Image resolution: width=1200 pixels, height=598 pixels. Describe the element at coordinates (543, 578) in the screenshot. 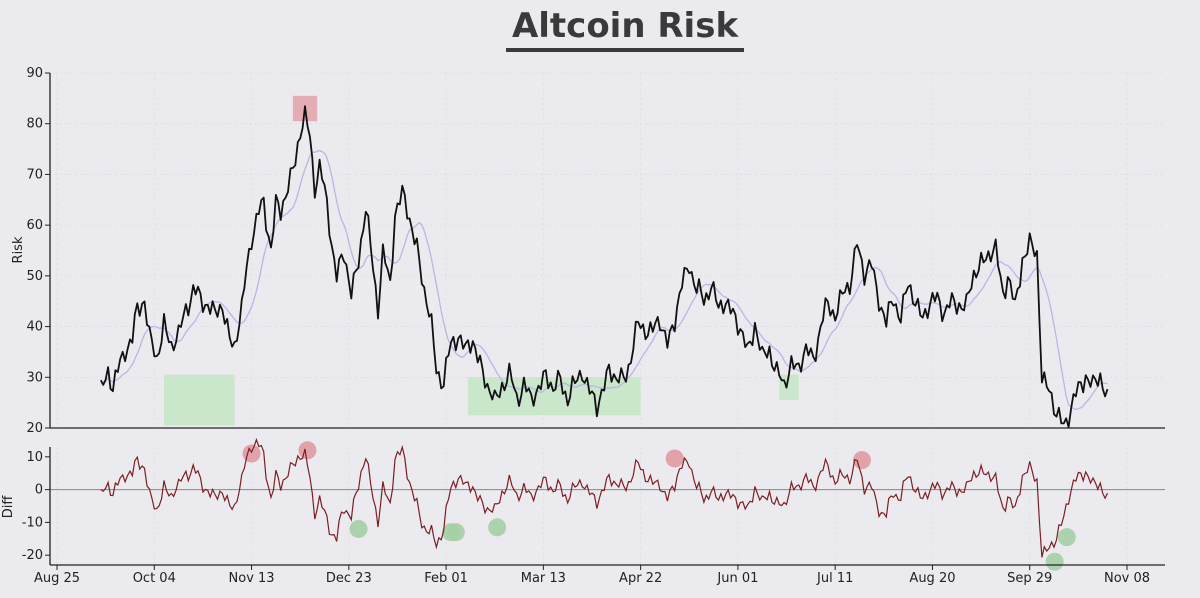

I see `x-tick-label: Mar 13` at that location.